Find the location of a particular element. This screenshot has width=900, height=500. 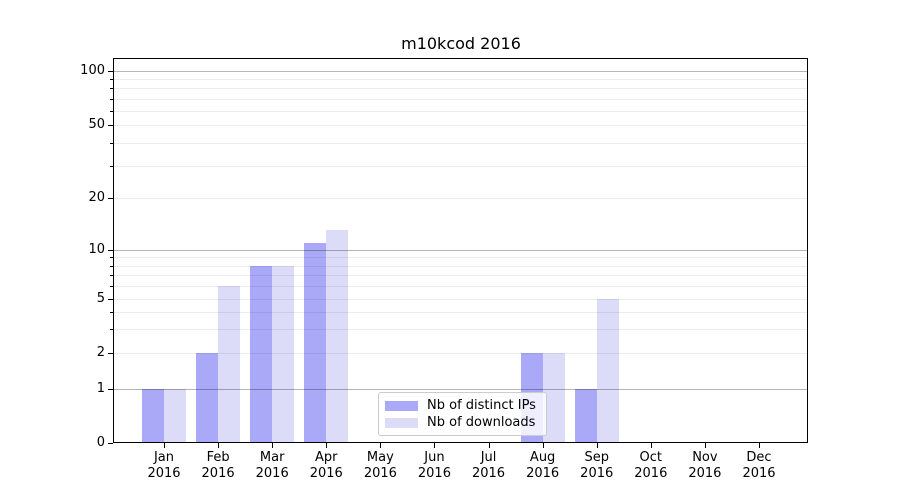

x-tick-label-sep-2016: Sep 2016 is located at coordinates (597, 465).